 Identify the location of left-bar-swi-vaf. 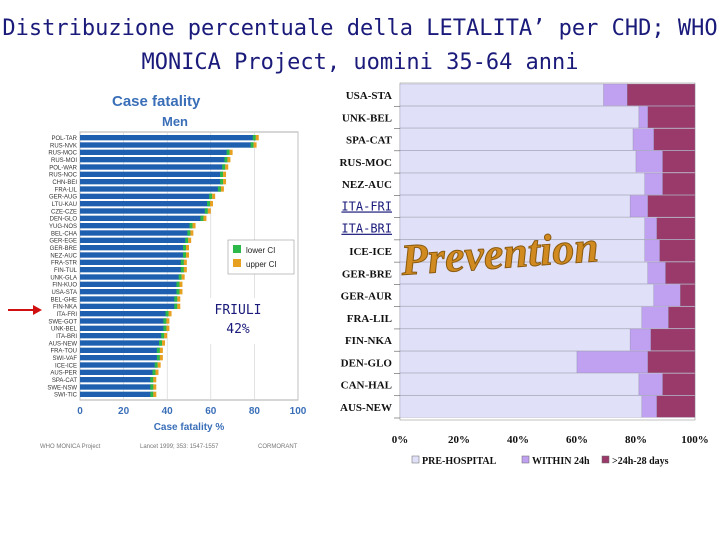
(120, 358).